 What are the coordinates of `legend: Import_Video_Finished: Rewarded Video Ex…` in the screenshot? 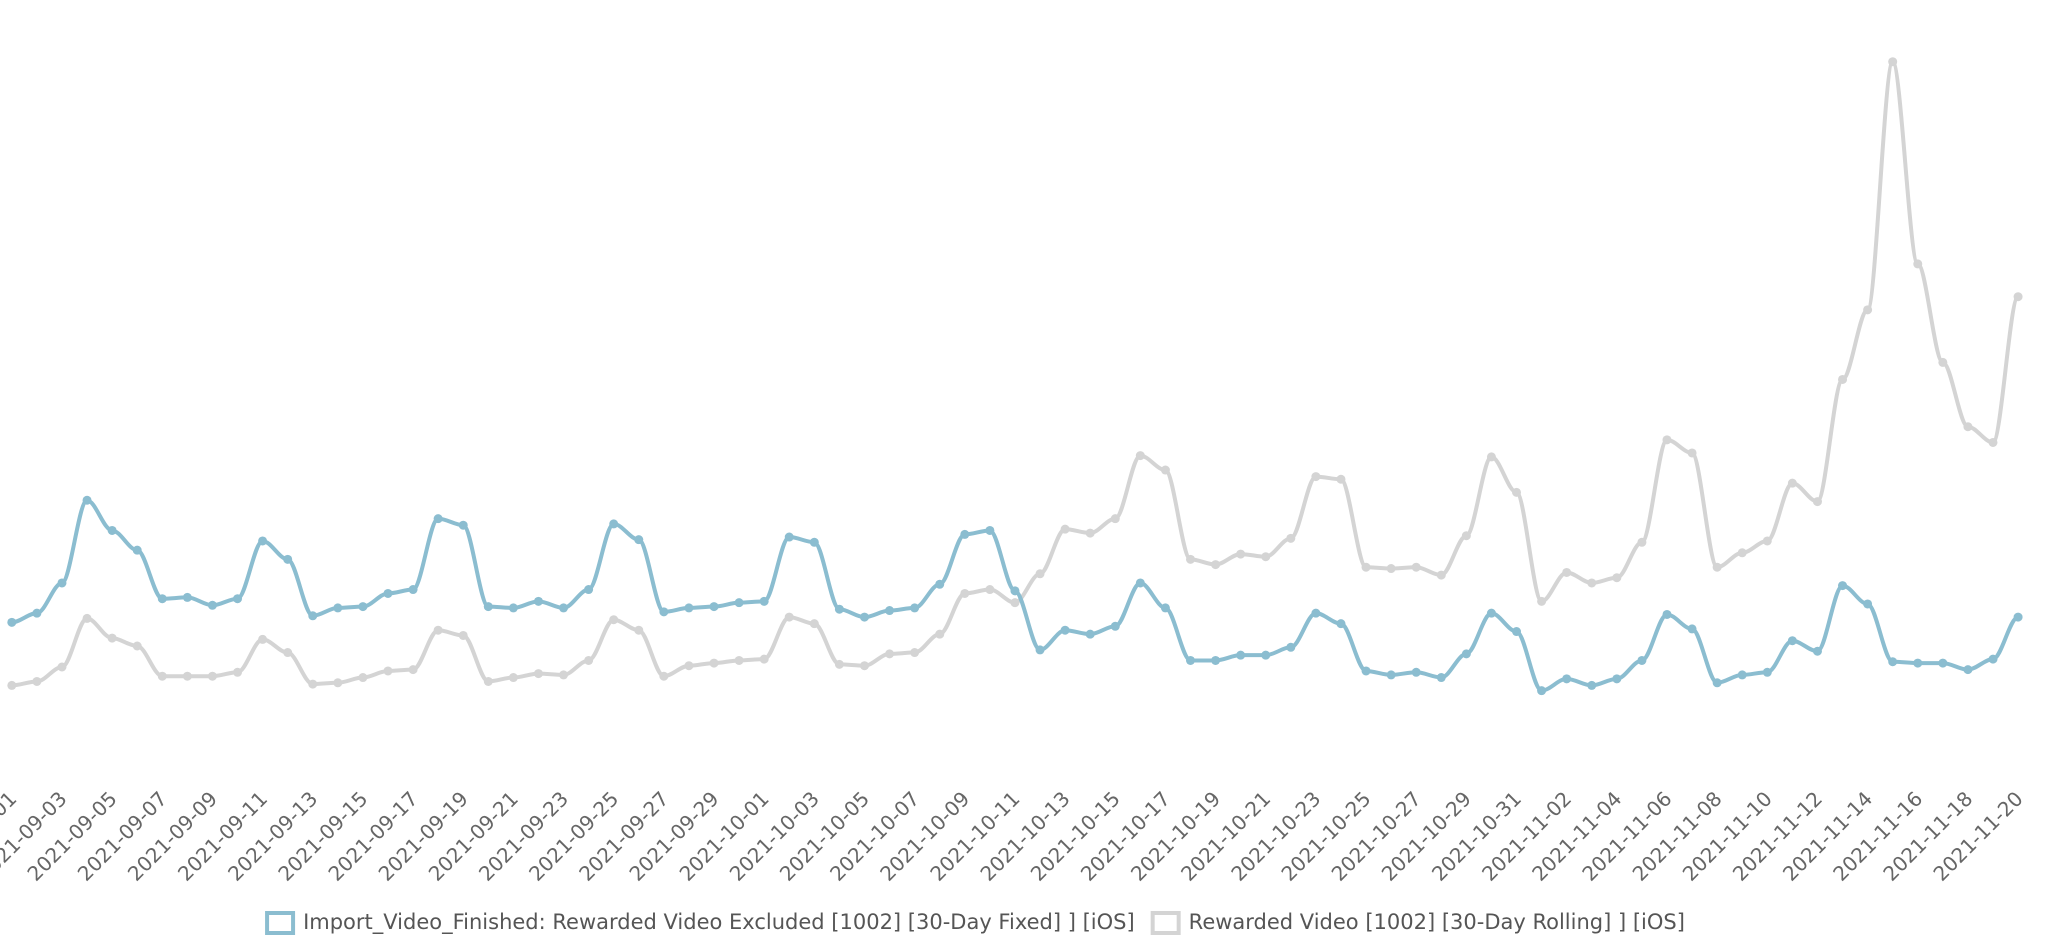 It's located at (975, 922).